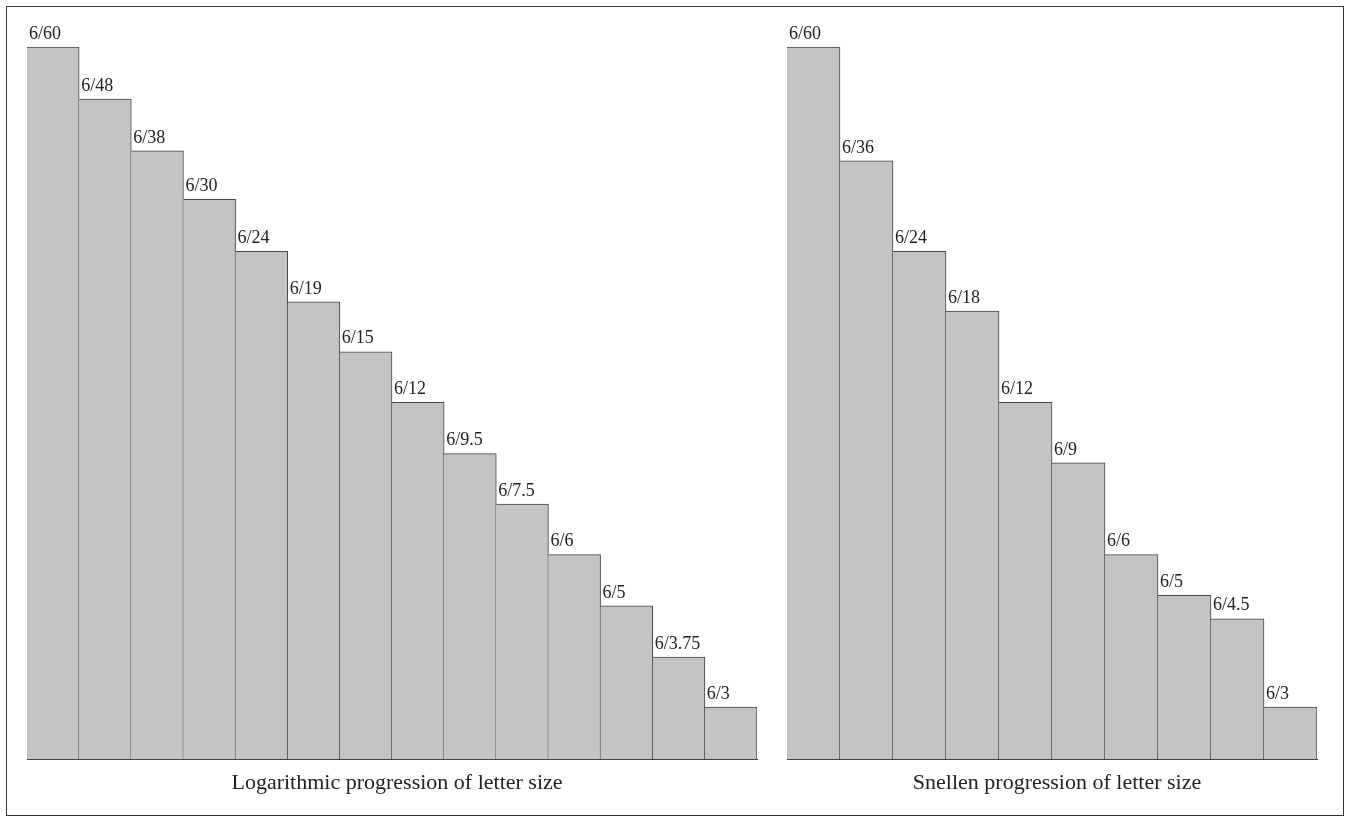 This screenshot has height=827, width=1350. Describe the element at coordinates (677, 642) in the screenshot. I see `x-tick-label: 6/3.75` at that location.